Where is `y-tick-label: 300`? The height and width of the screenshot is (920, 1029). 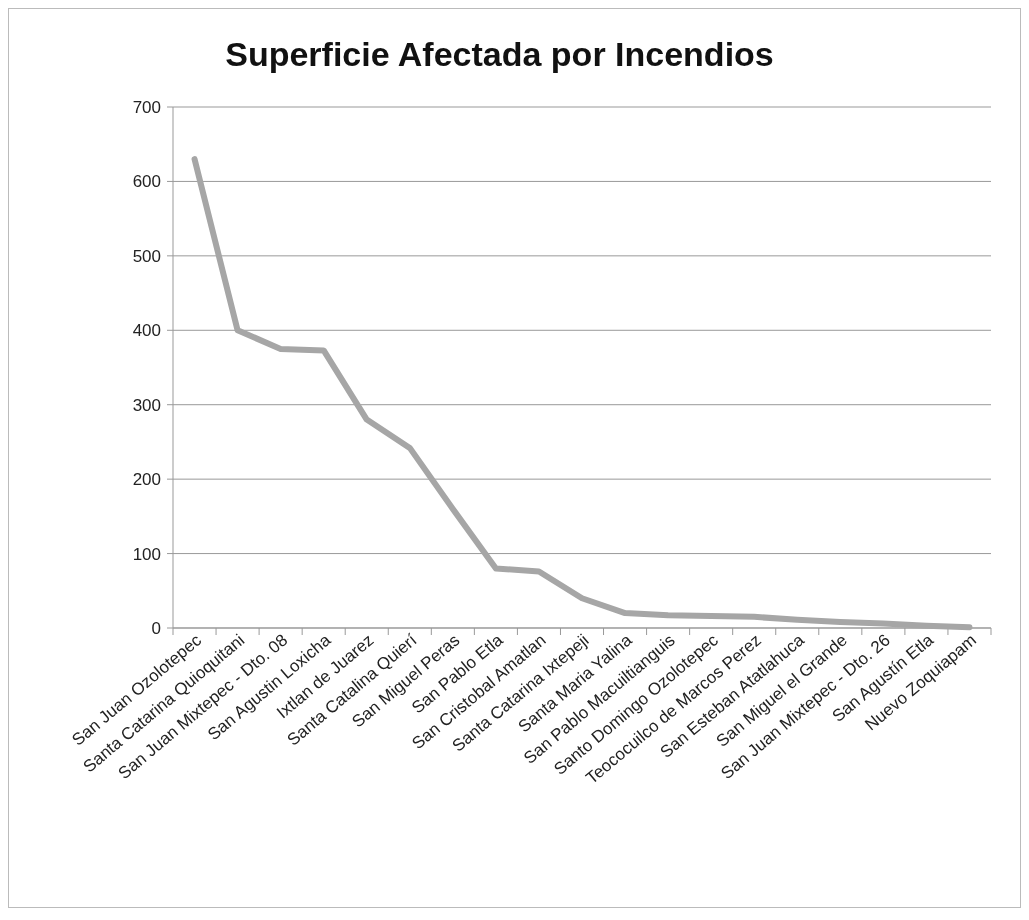
y-tick-label: 300 is located at coordinates (146, 405).